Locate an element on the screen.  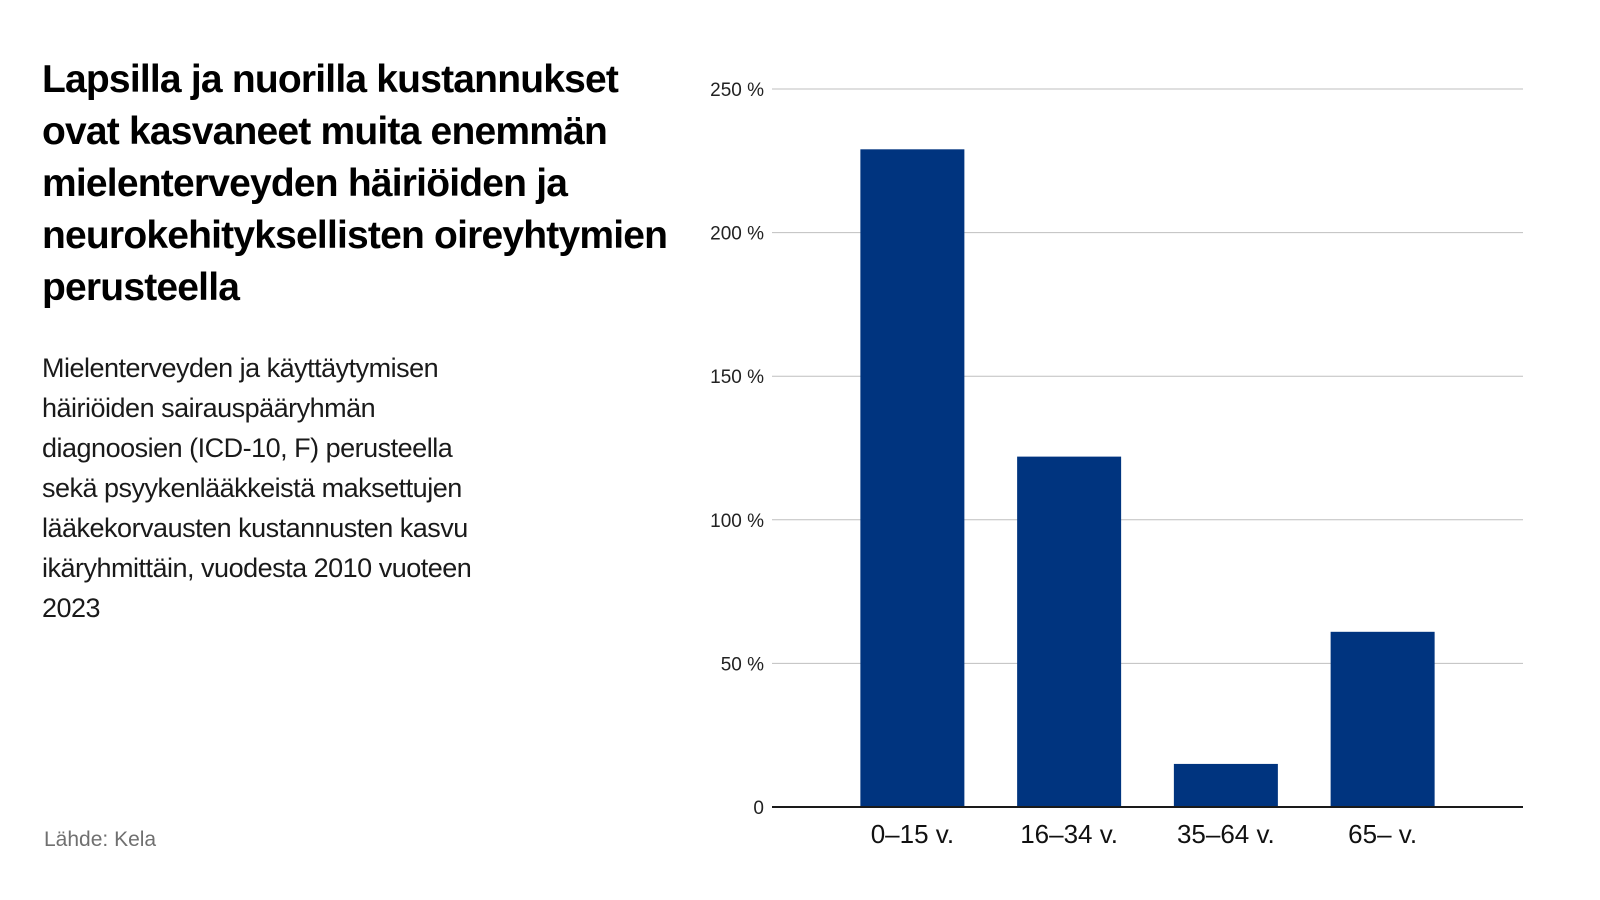
y-tick-label: 150 % is located at coordinates (737, 377).